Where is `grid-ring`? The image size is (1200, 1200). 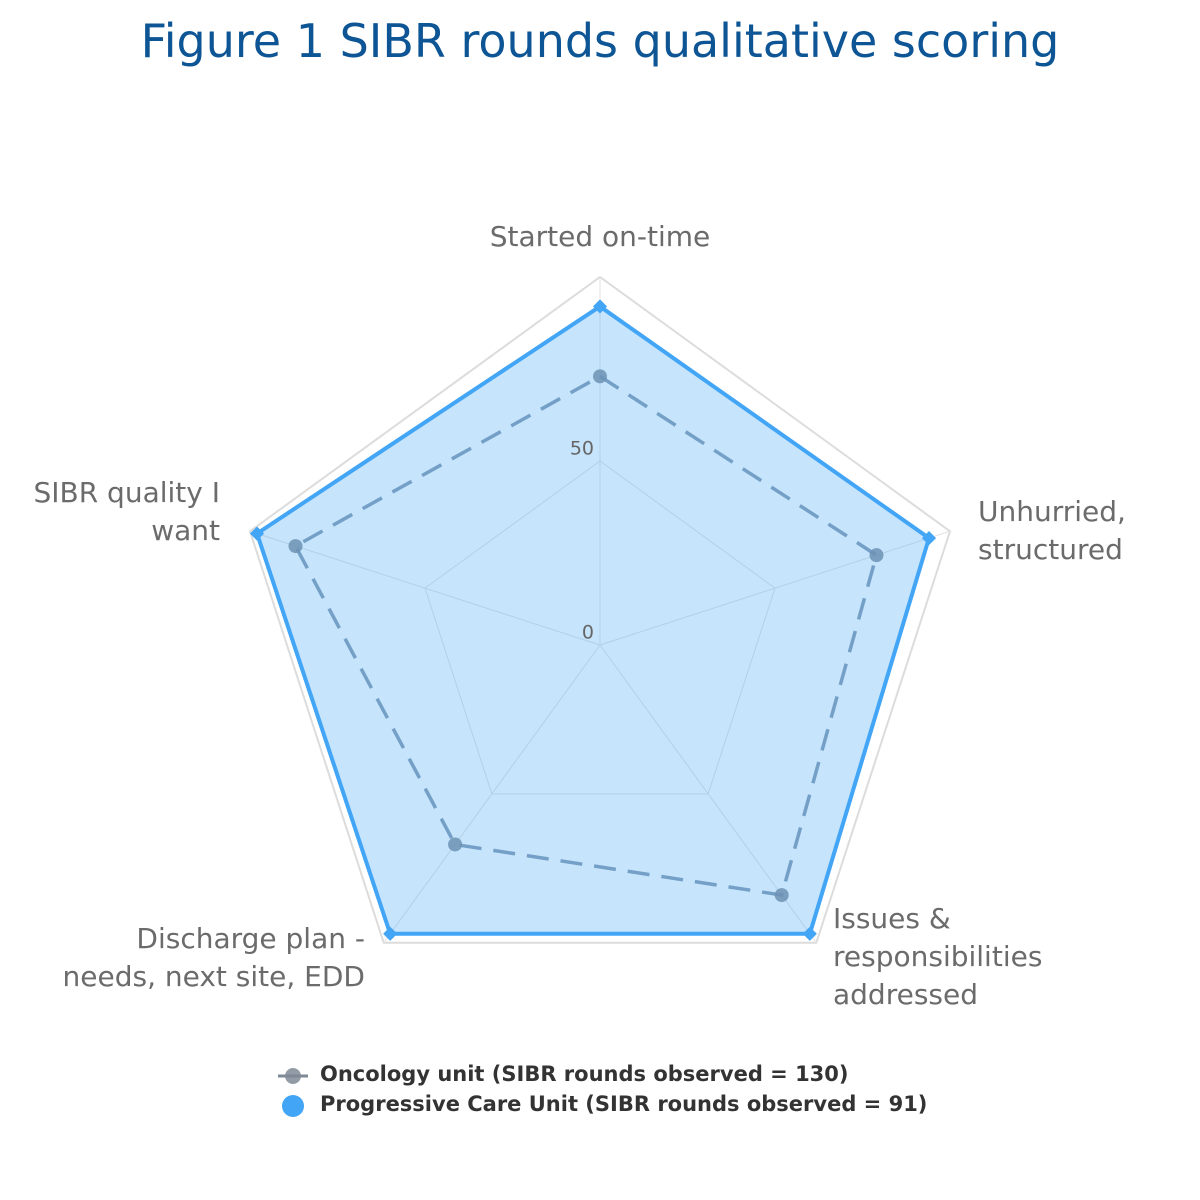 grid-ring is located at coordinates (600, 627).